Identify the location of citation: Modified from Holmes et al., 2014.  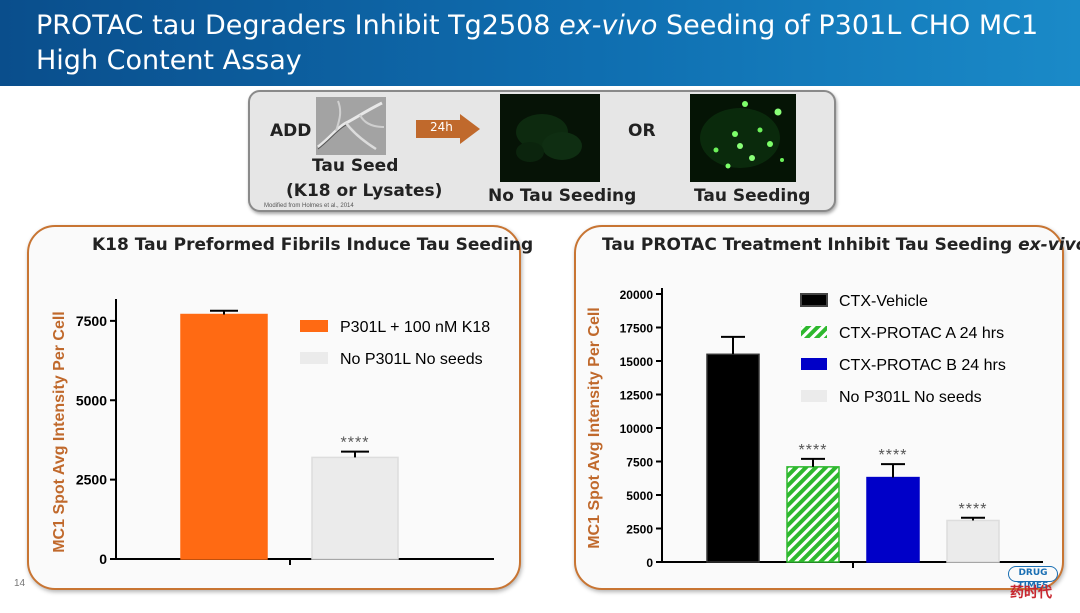
(309, 206).